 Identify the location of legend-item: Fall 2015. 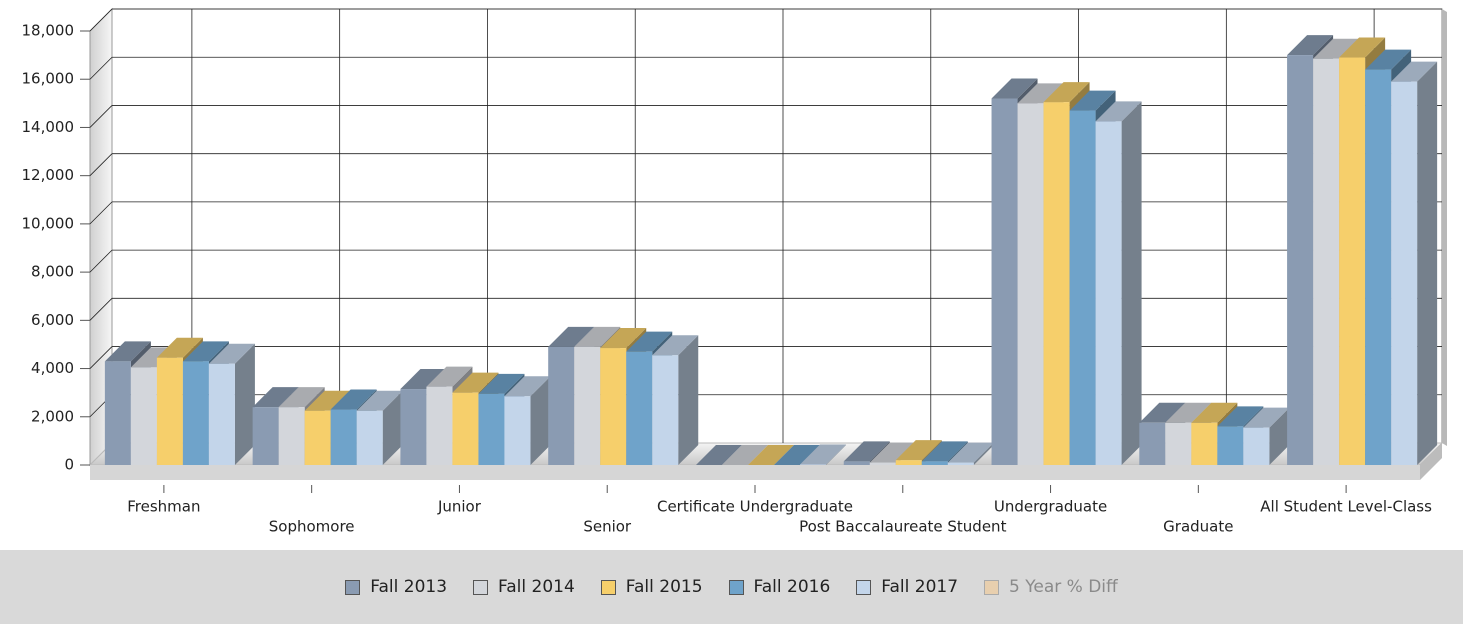
(651, 587).